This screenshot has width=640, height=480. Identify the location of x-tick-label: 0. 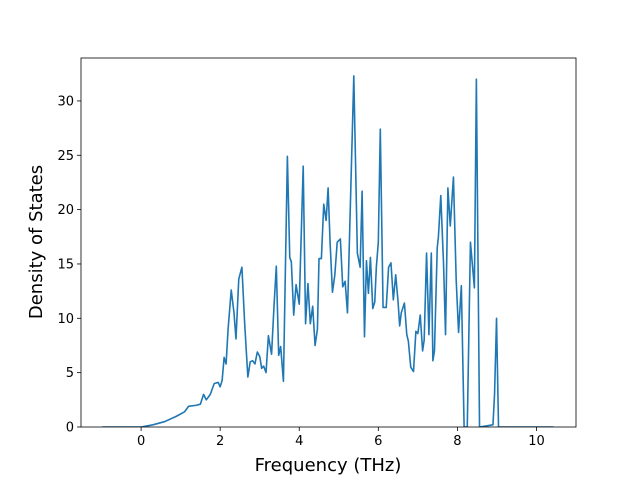
(141, 441).